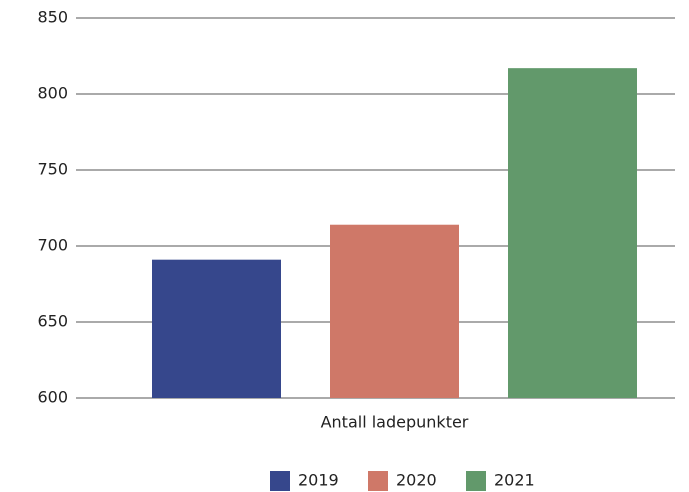  I want to click on y-tick-label: 750, so click(52, 169).